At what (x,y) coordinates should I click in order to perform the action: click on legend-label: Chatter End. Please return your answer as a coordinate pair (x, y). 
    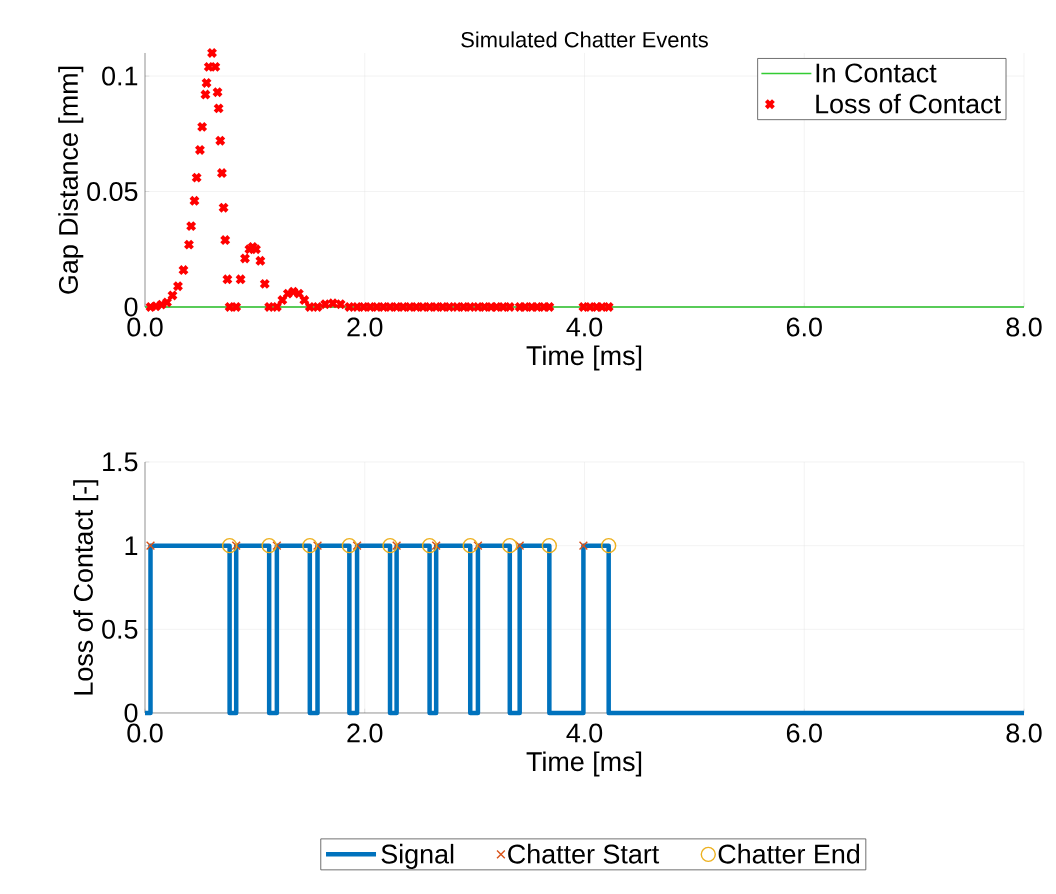
    Looking at the image, I should click on (789, 853).